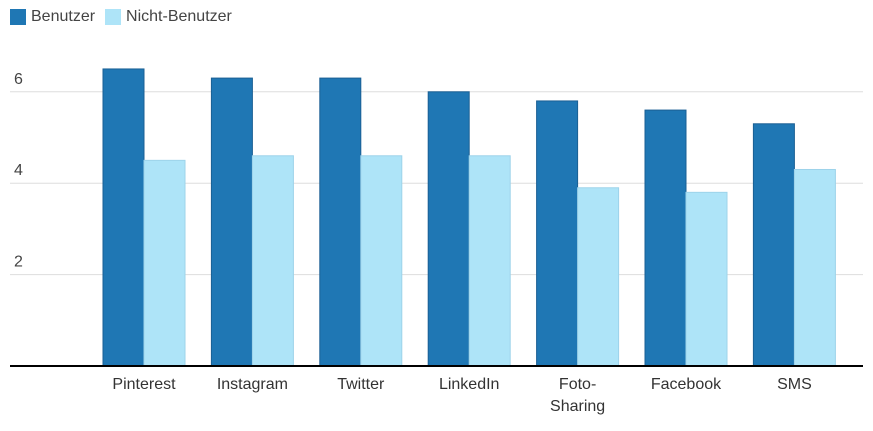  Describe the element at coordinates (18, 170) in the screenshot. I see `y-tick-label-4: 4` at that location.